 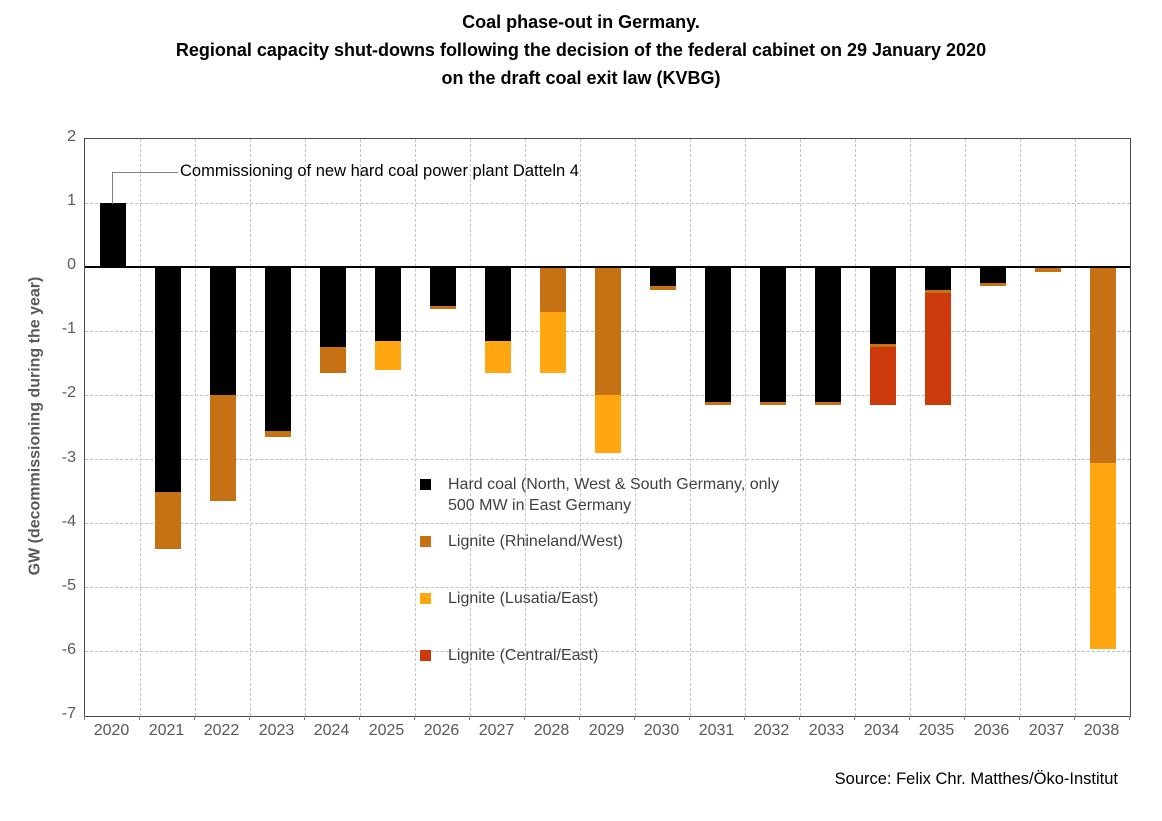 What do you see at coordinates (276, 730) in the screenshot?
I see `x-tick-label: 2023` at bounding box center [276, 730].